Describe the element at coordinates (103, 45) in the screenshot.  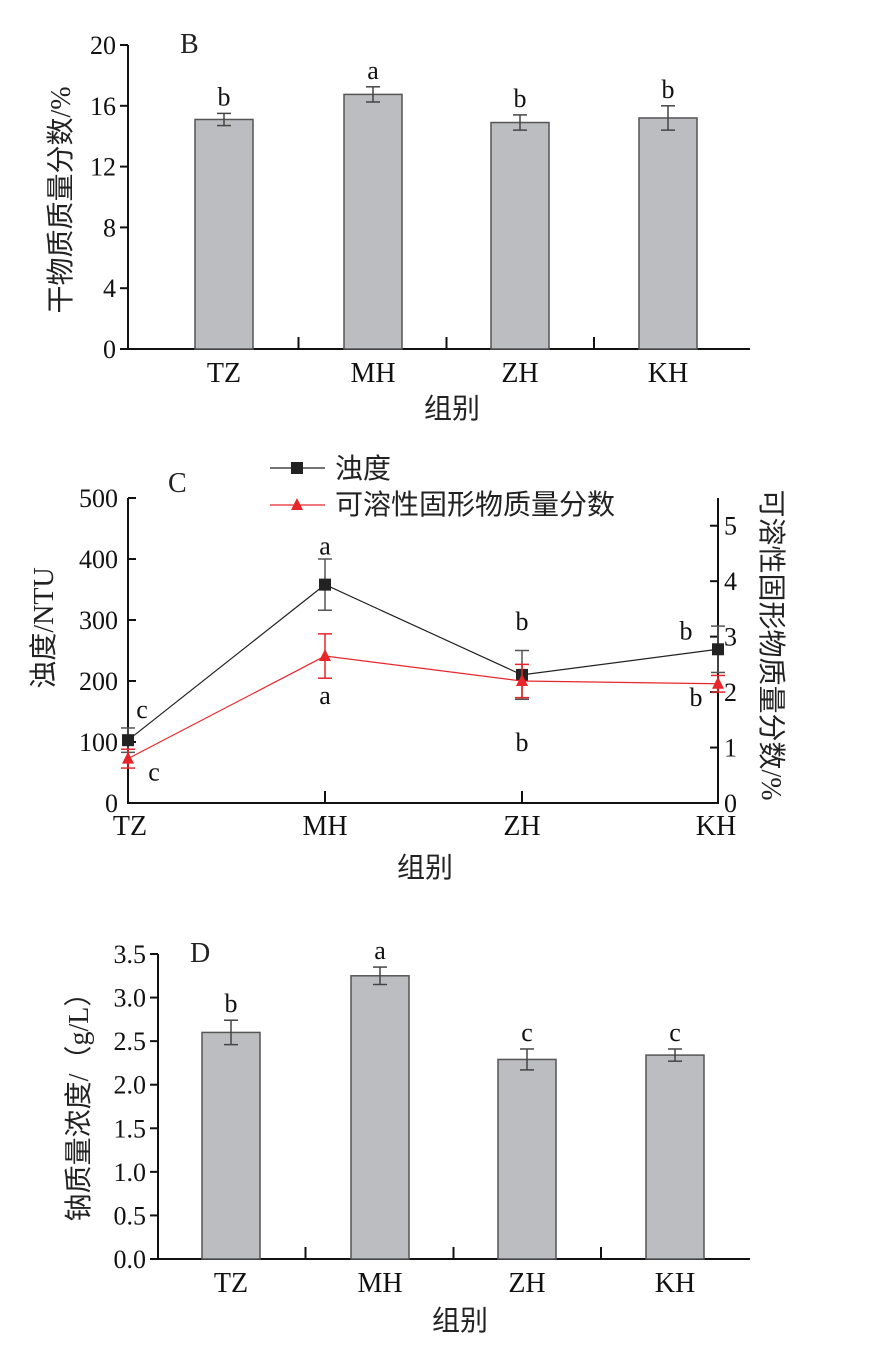
I see `y-tick-label: 20` at that location.